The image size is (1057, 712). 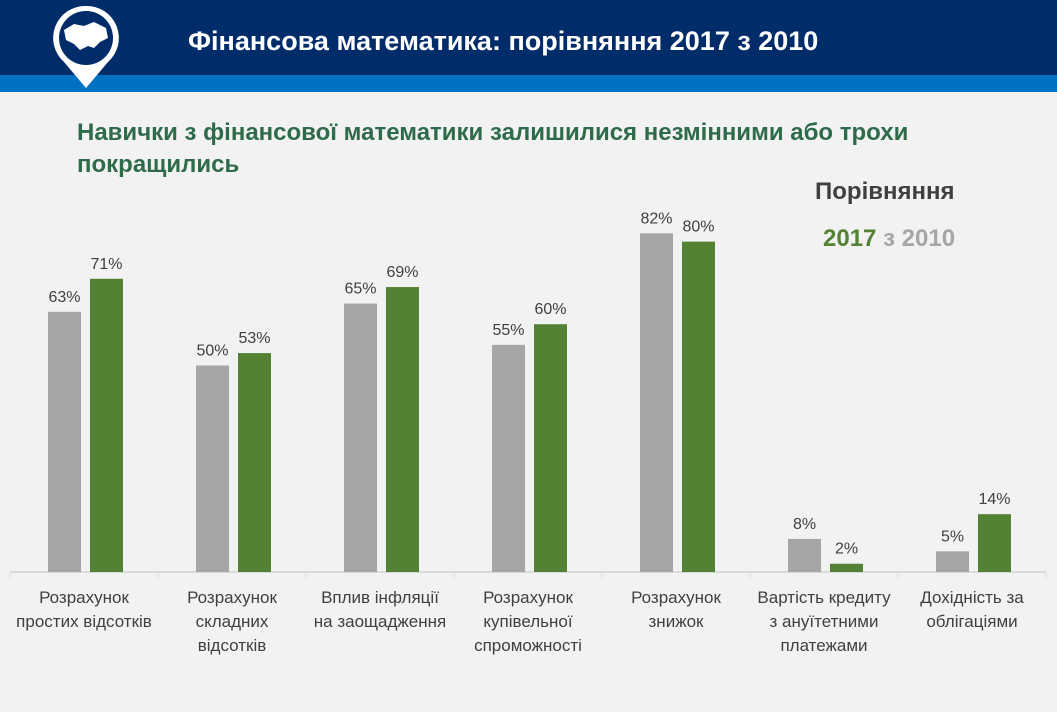 What do you see at coordinates (928, 238) in the screenshot?
I see `legend-2010: 2010` at bounding box center [928, 238].